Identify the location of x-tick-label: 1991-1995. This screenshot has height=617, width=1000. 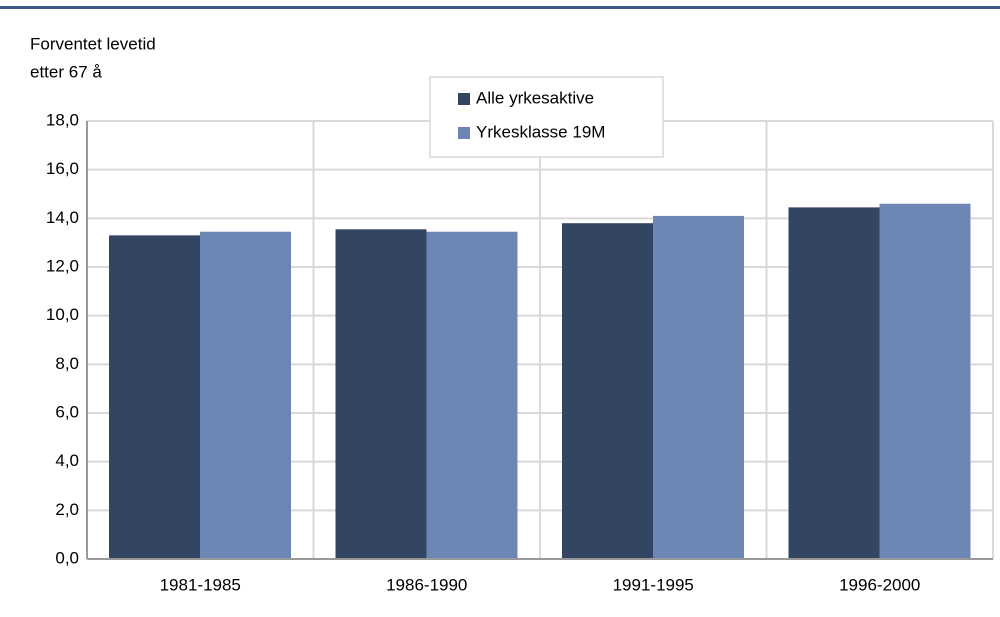
(653, 584).